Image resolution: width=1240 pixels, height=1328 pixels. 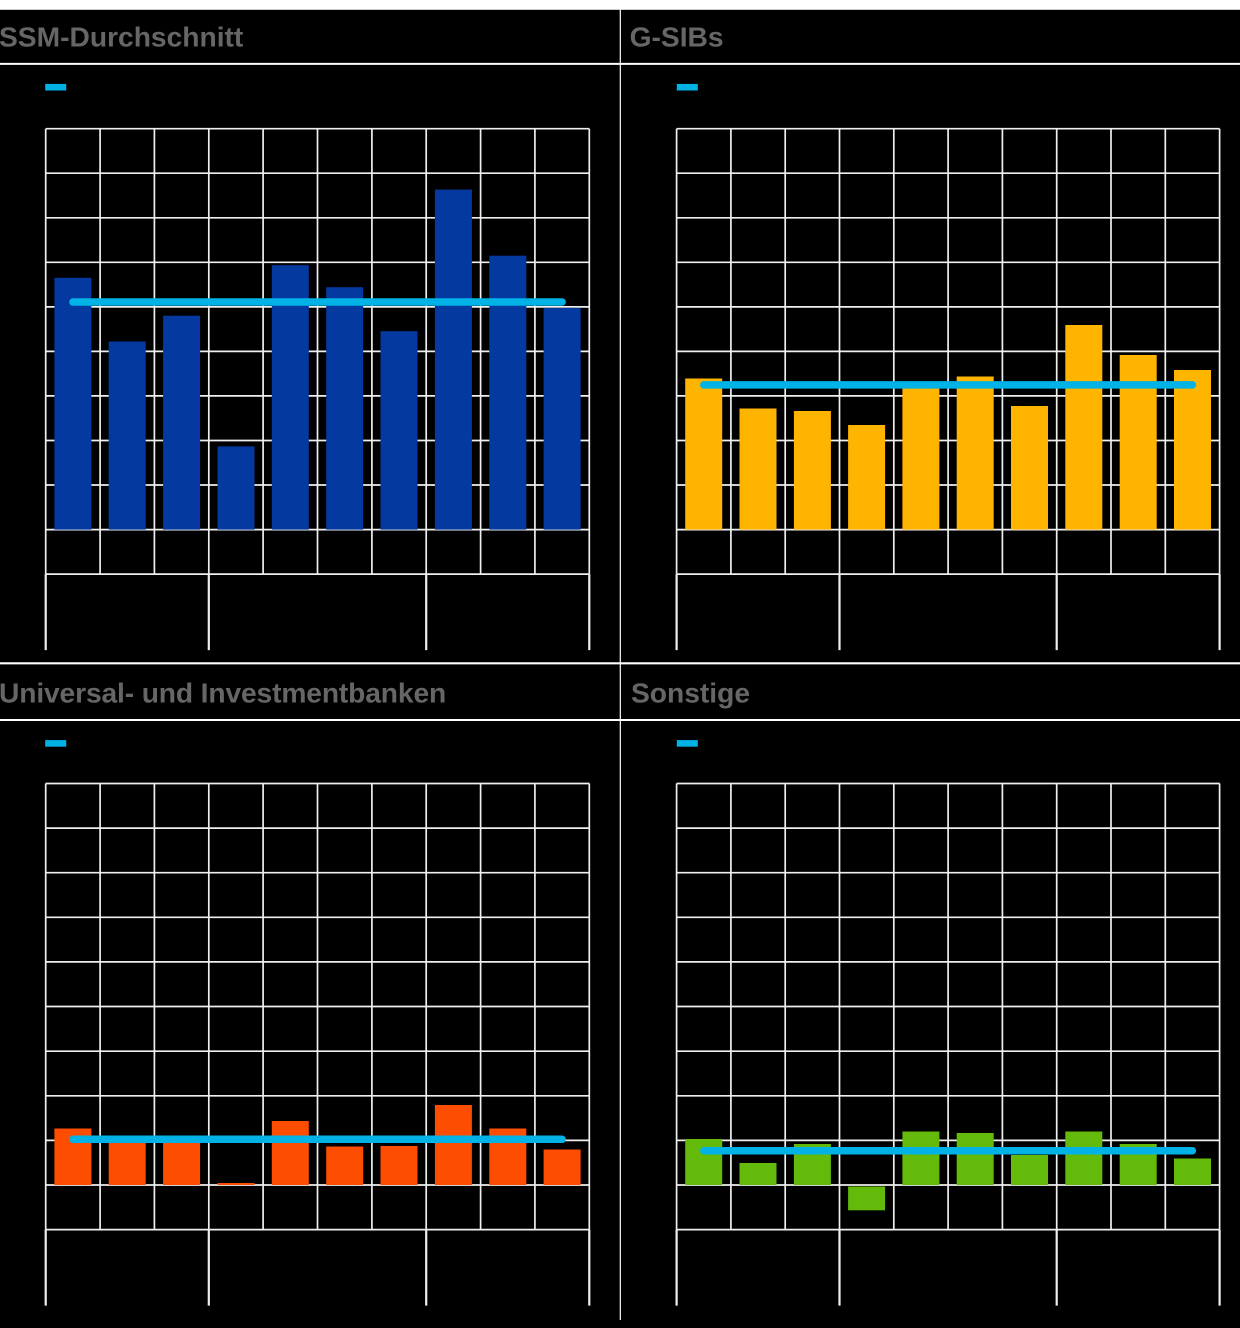 What do you see at coordinates (677, 36) in the screenshot?
I see `svg-text: G-SIBs` at bounding box center [677, 36].